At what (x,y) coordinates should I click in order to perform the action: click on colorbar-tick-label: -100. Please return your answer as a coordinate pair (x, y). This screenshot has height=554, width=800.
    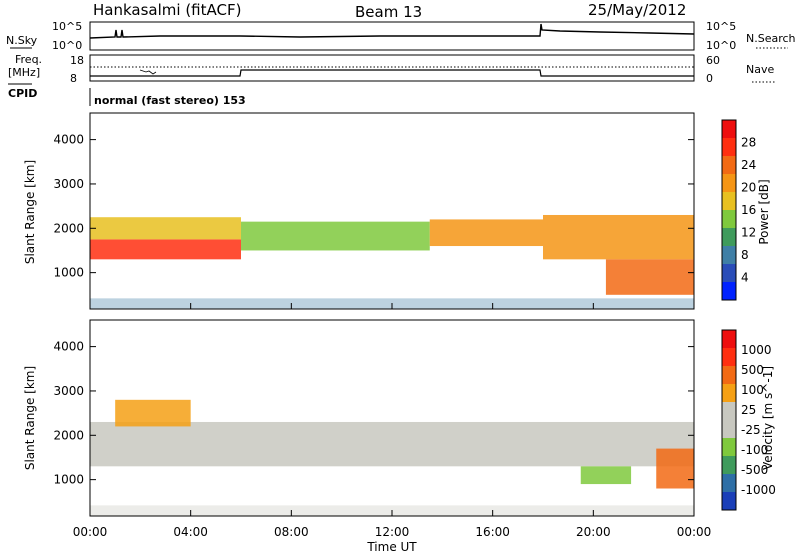
    Looking at the image, I should click on (754, 450).